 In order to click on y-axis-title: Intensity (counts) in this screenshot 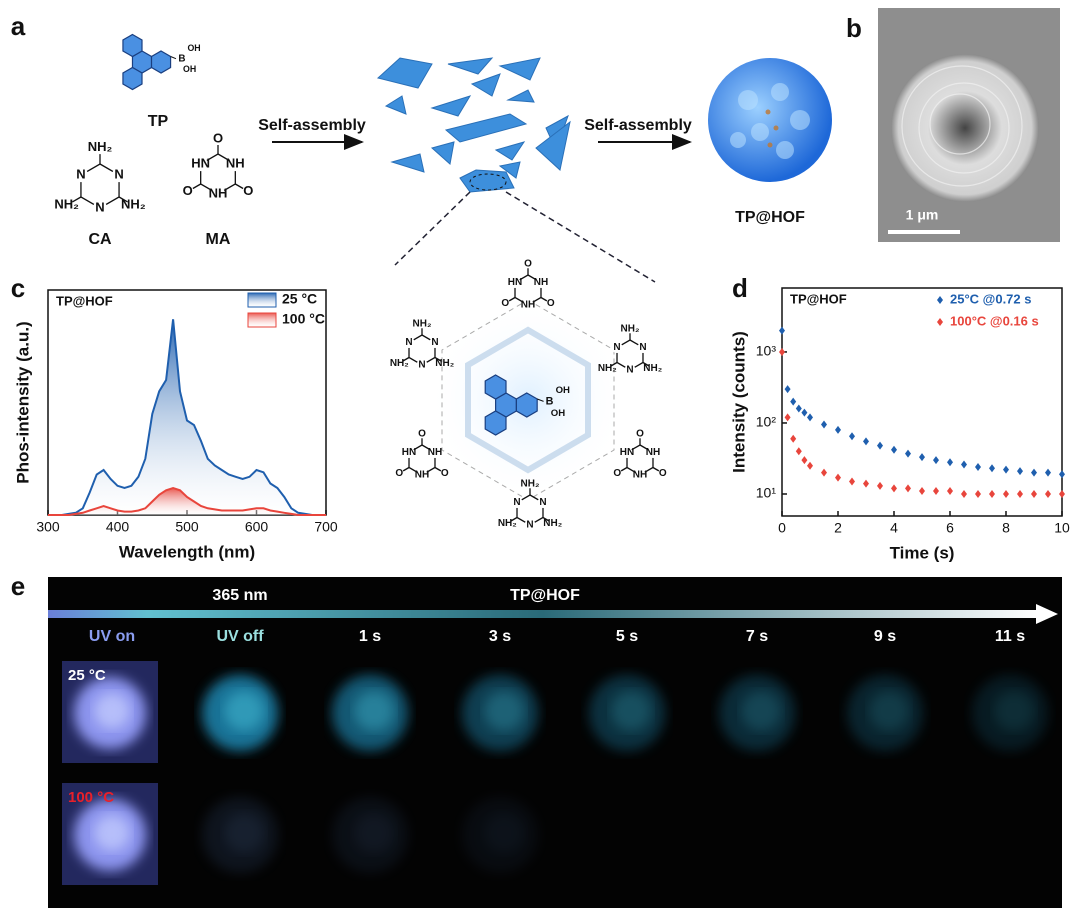, I will do `click(738, 402)`.